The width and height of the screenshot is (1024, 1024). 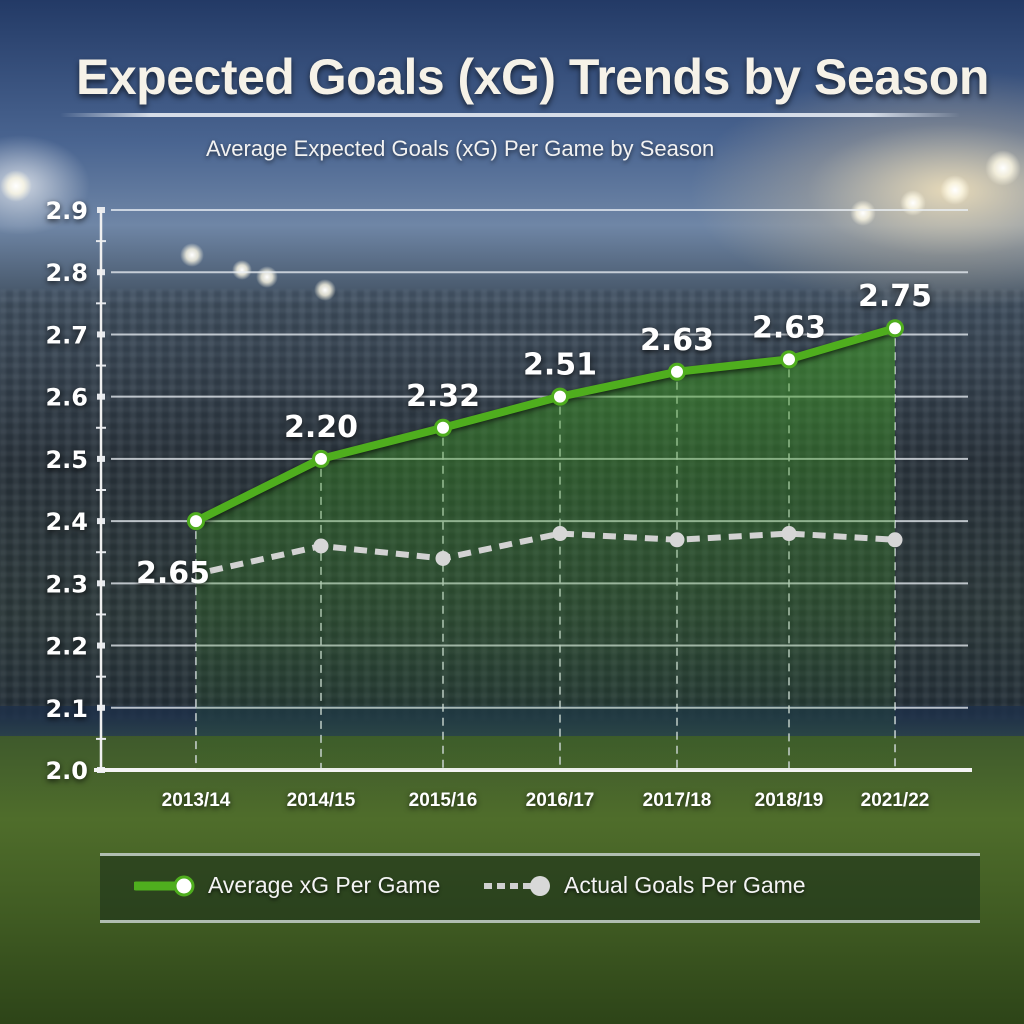 I want to click on x-tick-label: 2014/15, so click(x=321, y=800).